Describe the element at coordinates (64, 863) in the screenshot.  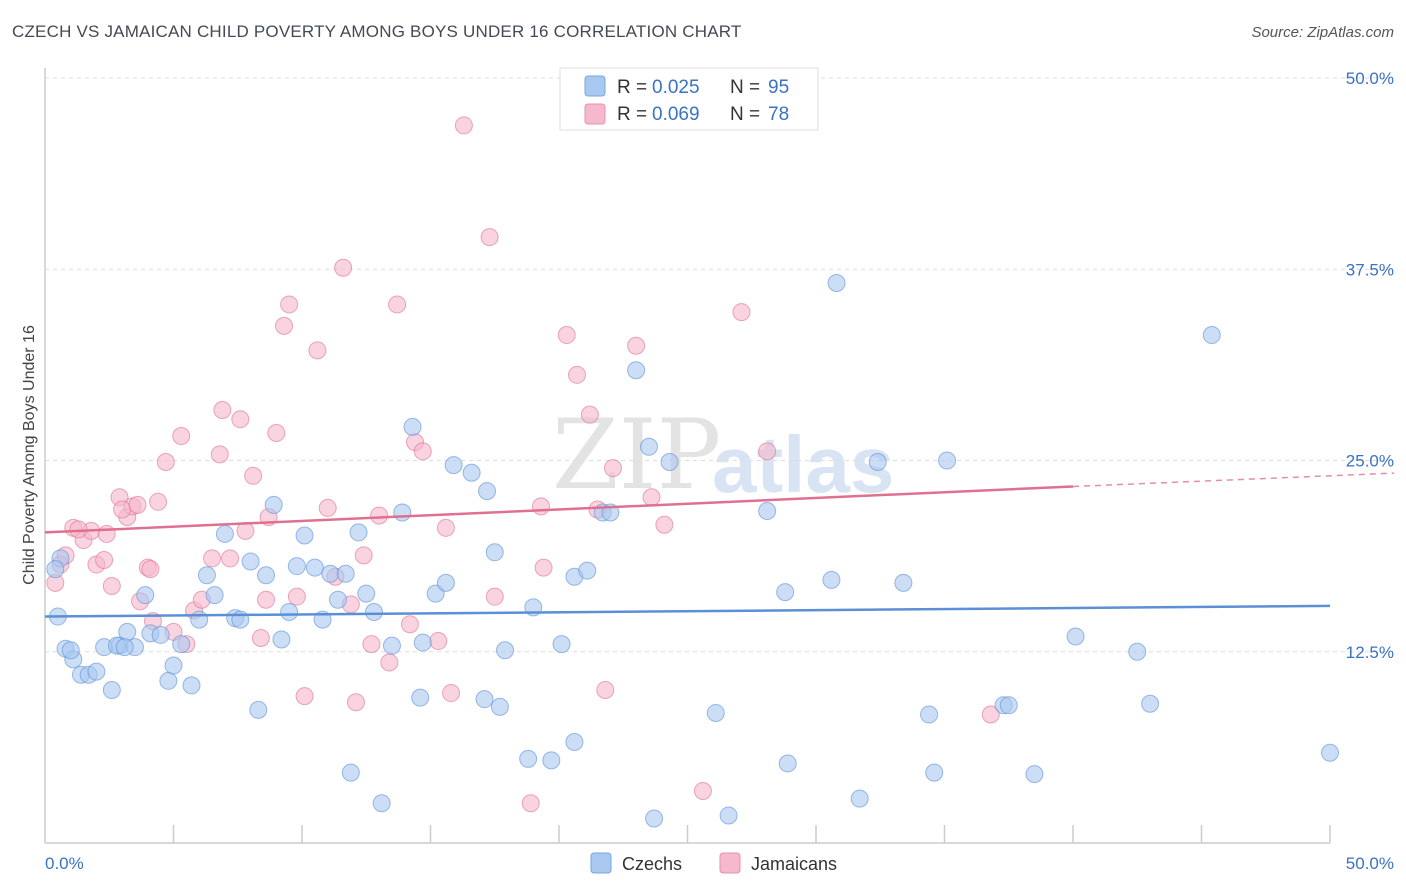
I see `x-tick-label-min: 0.0%` at that location.